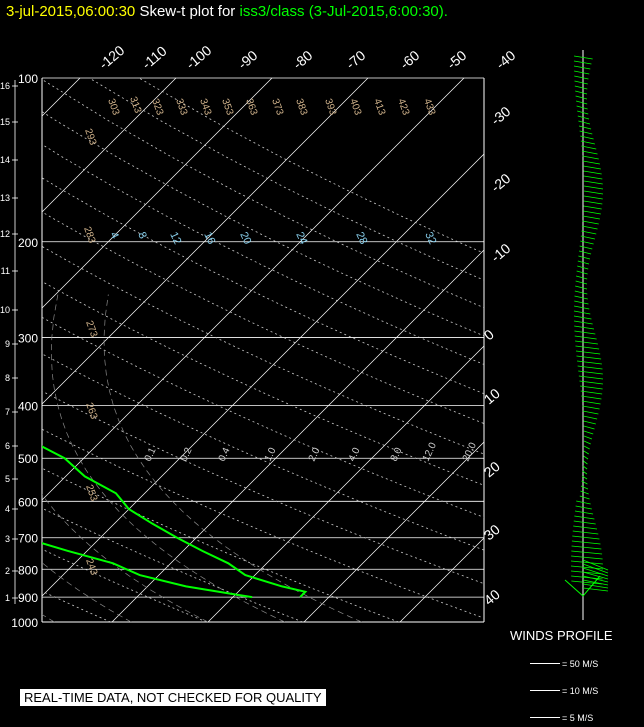 The height and width of the screenshot is (727, 644). I want to click on mixing-label: 20, so click(245, 238).